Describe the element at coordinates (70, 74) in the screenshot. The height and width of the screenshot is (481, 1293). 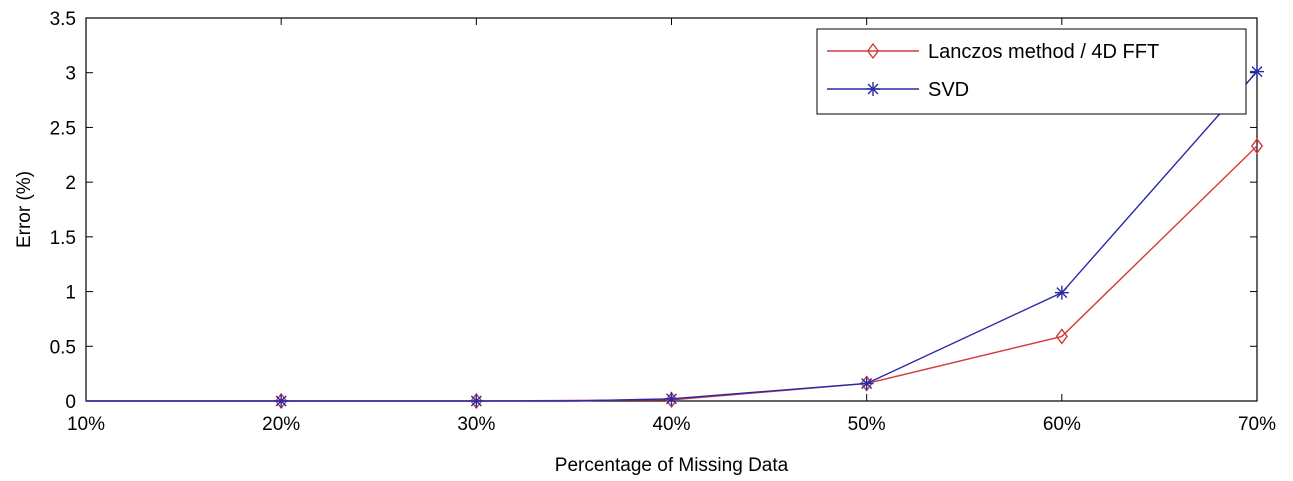
I see `y-tick-label: 3` at that location.